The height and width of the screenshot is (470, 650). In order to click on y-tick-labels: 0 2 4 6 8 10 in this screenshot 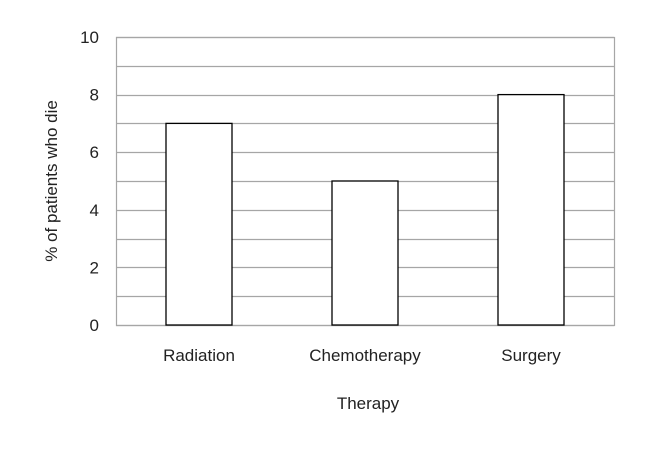, I will do `click(89, 181)`.